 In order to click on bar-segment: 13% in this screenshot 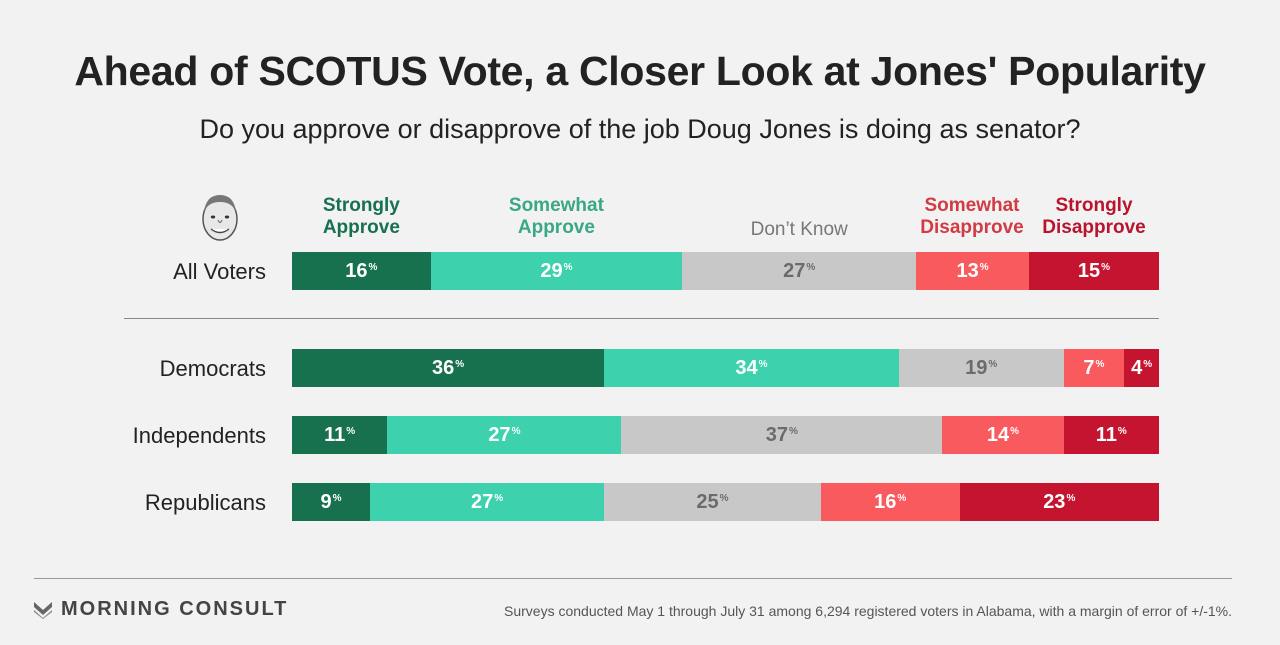, I will do `click(972, 271)`.